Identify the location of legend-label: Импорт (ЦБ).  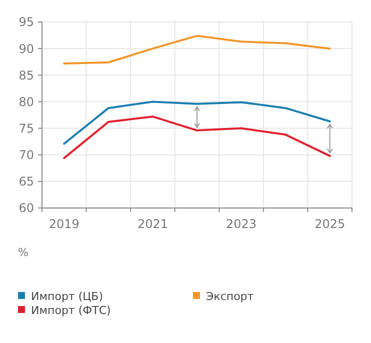
(67, 296).